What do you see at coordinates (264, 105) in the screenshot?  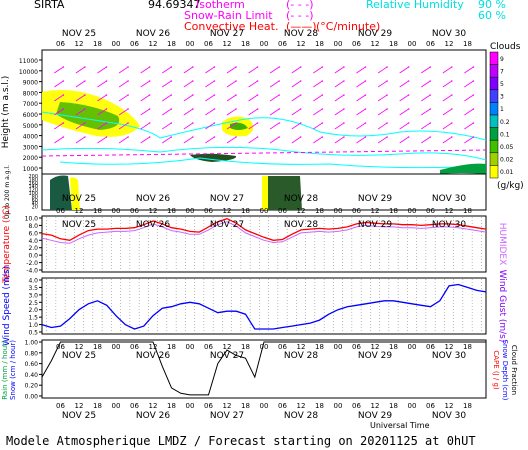 I see `wind-arrows` at bounding box center [264, 105].